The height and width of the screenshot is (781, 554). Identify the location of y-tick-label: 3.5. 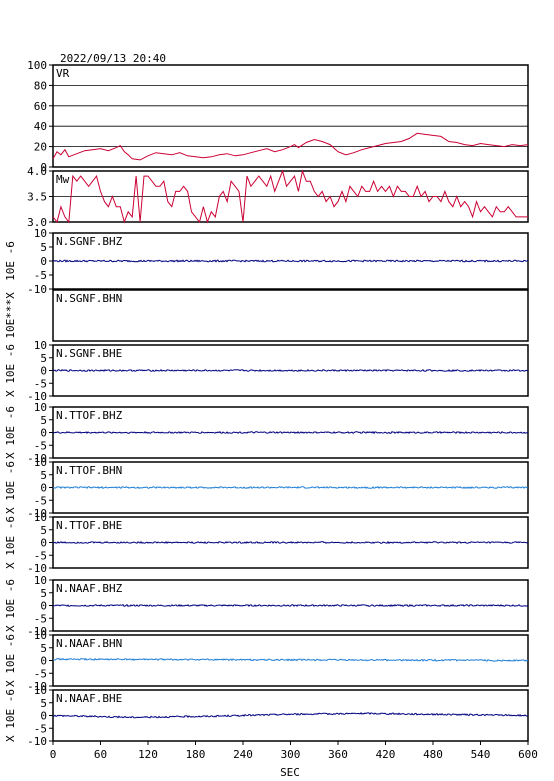
(37, 197).